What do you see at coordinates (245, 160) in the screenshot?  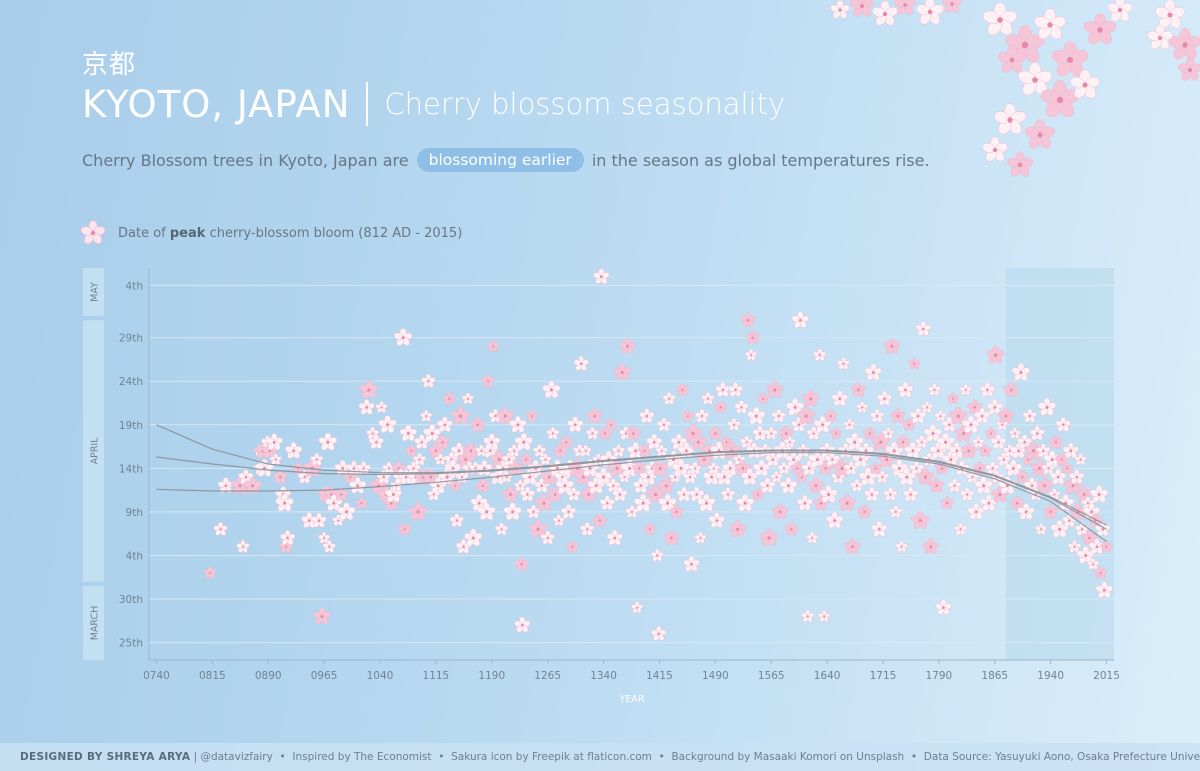 I see `description-before: Cherry Blossom trees in Kyoto, Japan are` at bounding box center [245, 160].